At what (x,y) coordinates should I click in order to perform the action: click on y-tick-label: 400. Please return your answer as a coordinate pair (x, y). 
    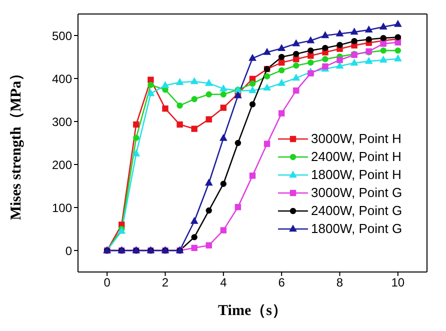
    Looking at the image, I should click on (62, 79).